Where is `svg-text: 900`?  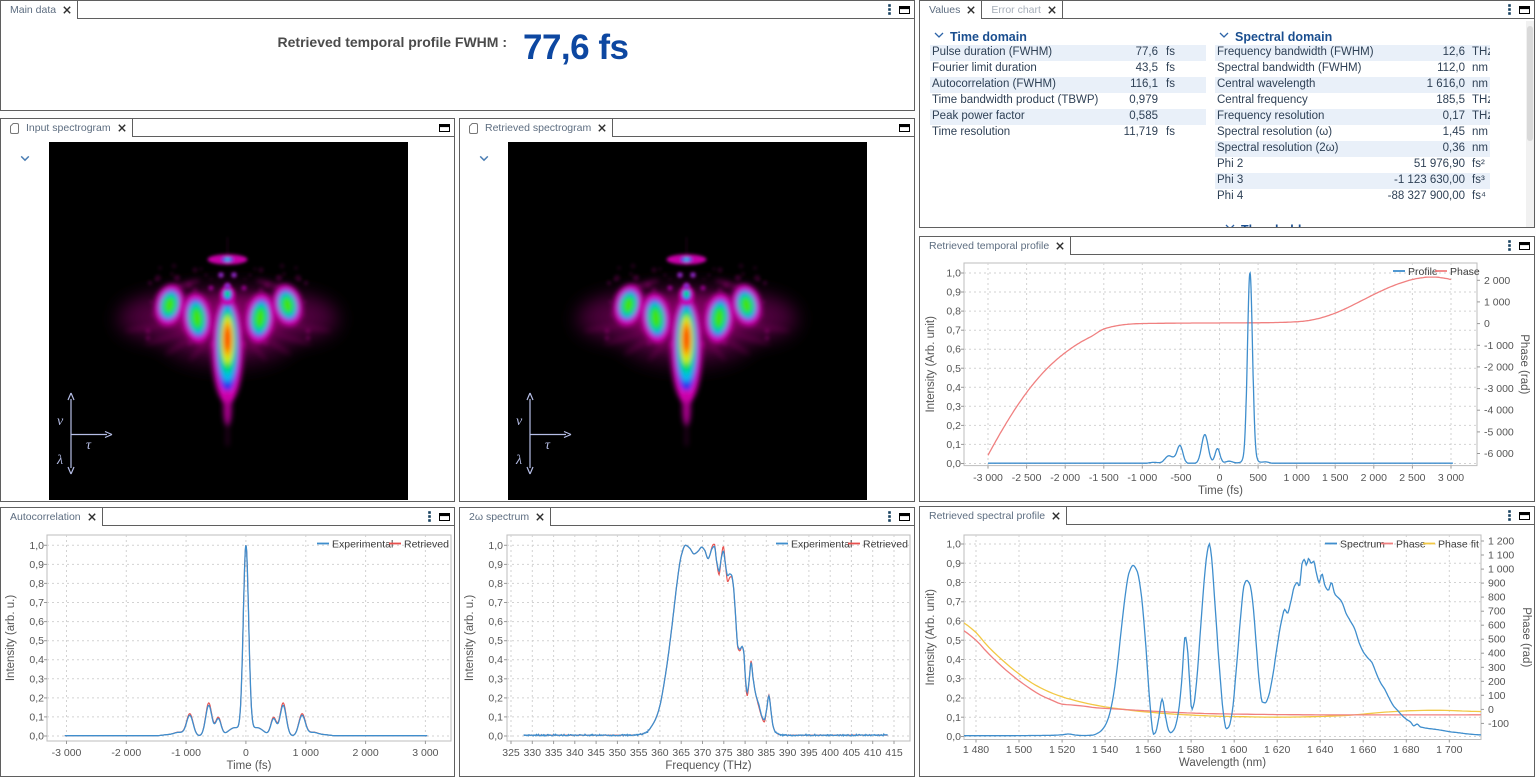 svg-text: 900 is located at coordinates (1497, 584).